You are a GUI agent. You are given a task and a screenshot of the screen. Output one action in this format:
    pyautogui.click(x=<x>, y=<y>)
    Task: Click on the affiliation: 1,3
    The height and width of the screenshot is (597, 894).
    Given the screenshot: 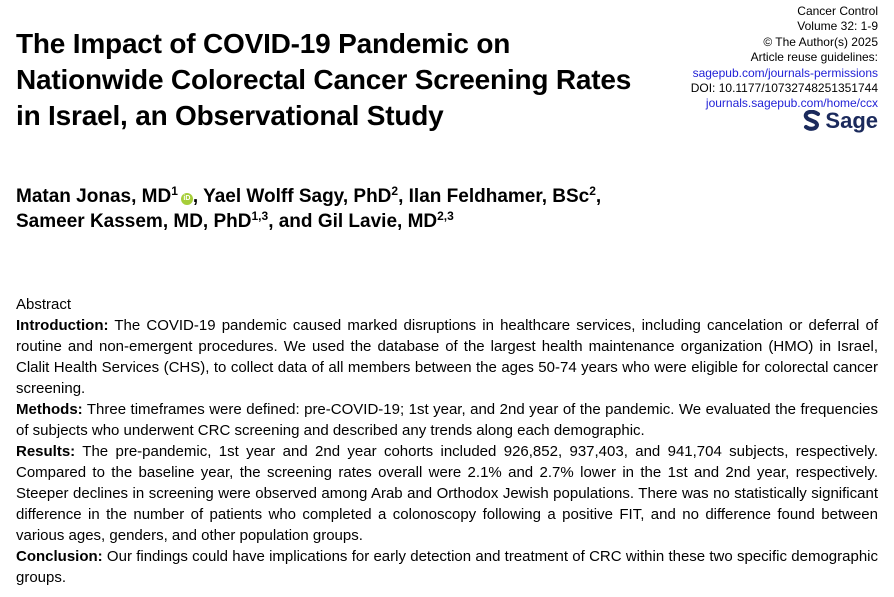 What is the action you would take?
    pyautogui.click(x=260, y=216)
    